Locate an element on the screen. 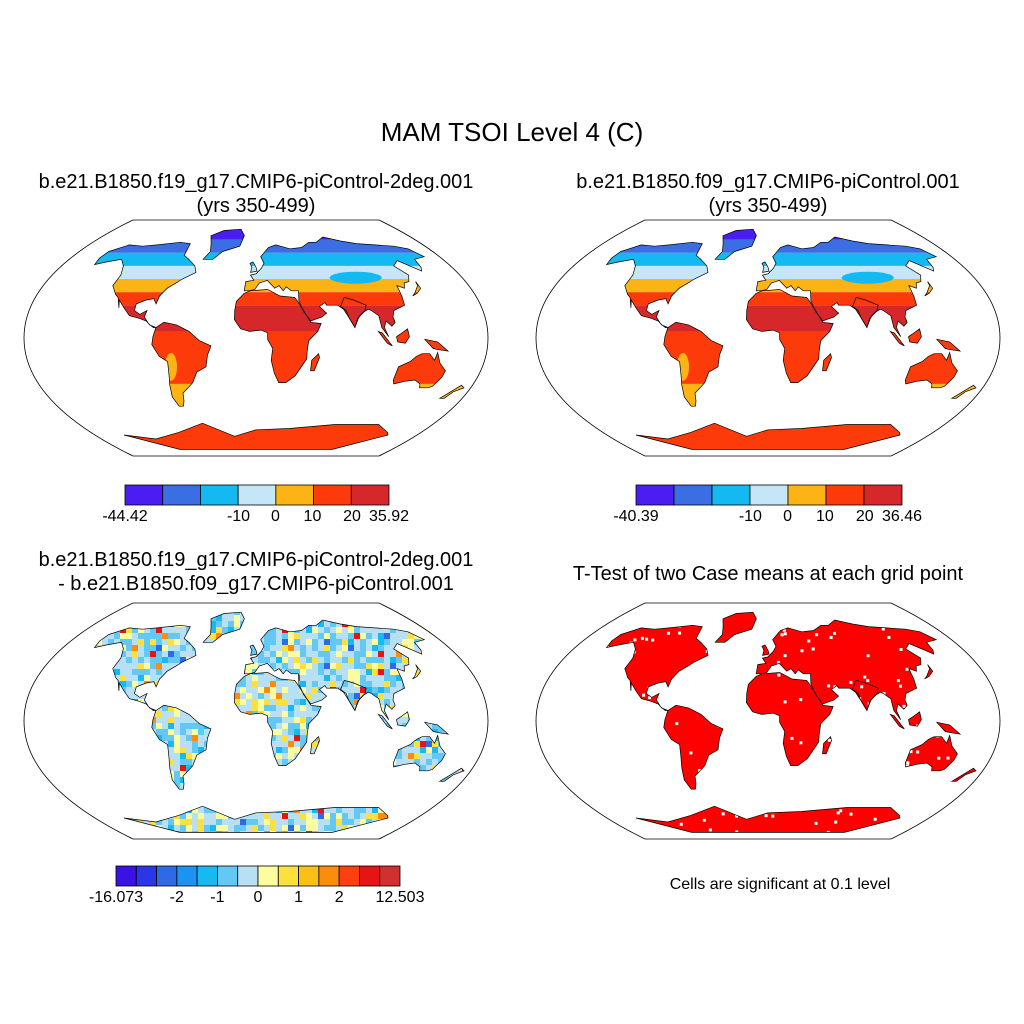 Image resolution: width=1024 pixels, height=1024 pixels. lat-band-land_coldest is located at coordinates (279, 234).